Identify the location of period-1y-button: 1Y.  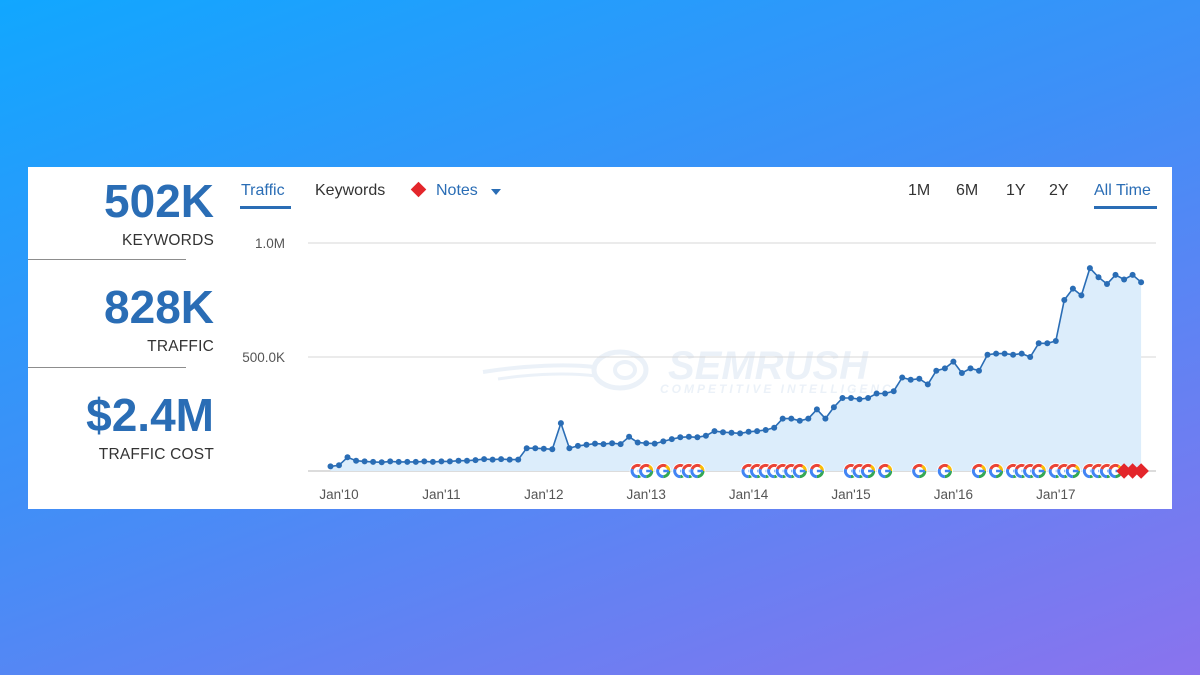
(1016, 190).